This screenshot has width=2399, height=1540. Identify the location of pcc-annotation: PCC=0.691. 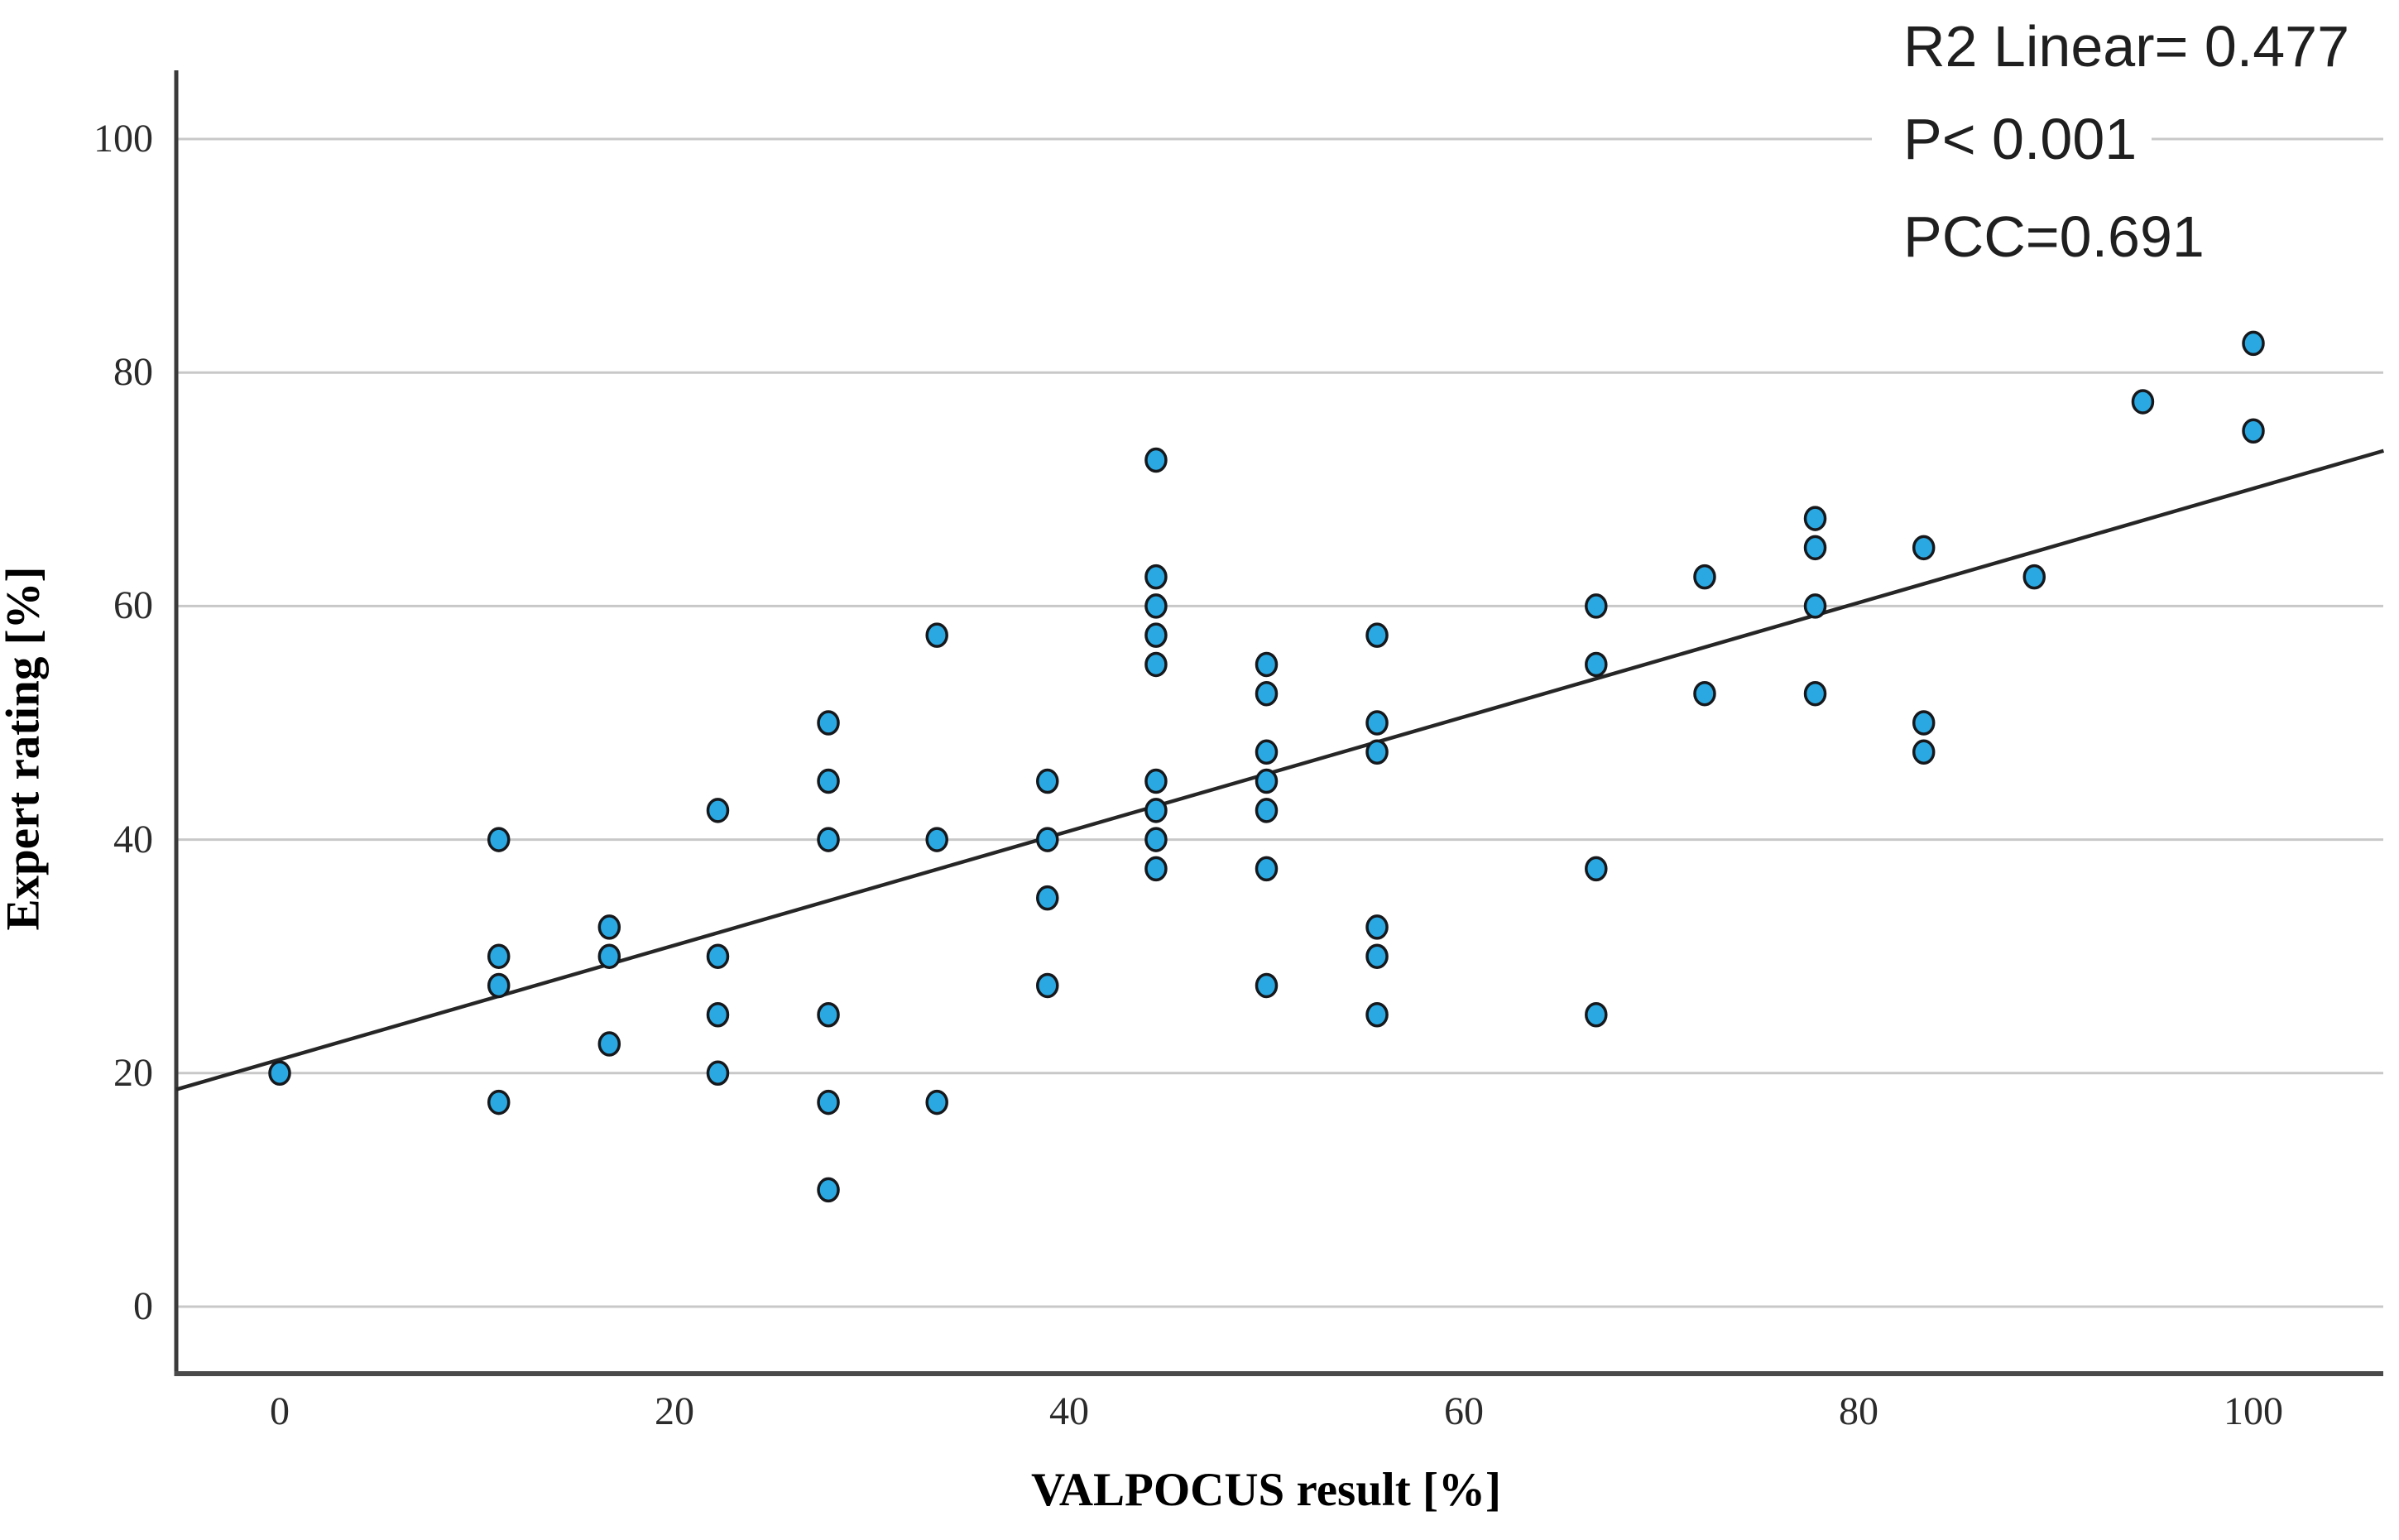
(2045, 237).